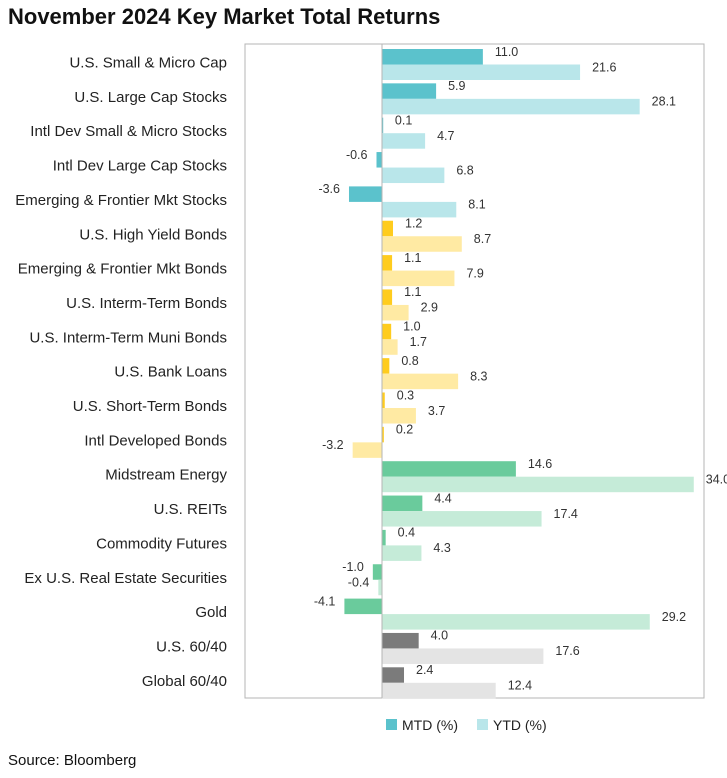 This screenshot has height=778, width=727. What do you see at coordinates (445, 136) in the screenshot?
I see `ytd-value-label: 4.7` at bounding box center [445, 136].